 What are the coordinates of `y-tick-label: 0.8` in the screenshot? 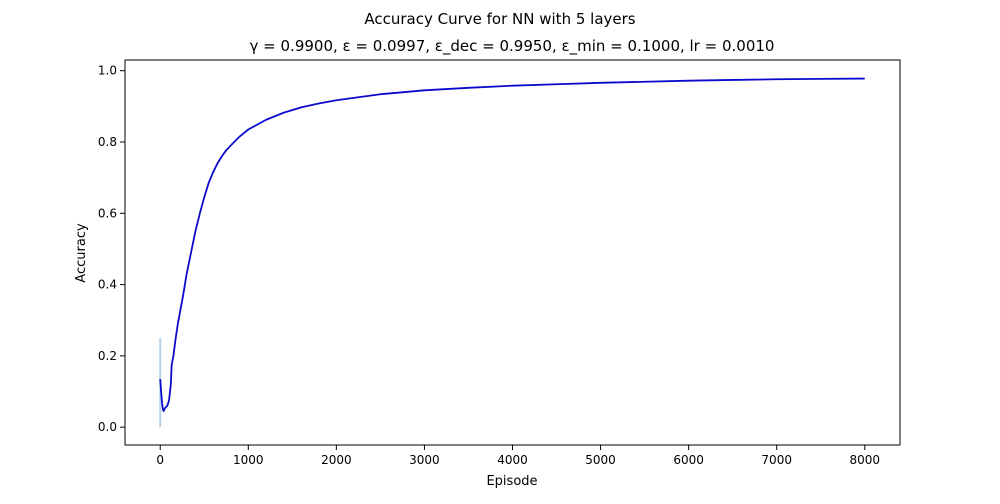 It's located at (107, 142).